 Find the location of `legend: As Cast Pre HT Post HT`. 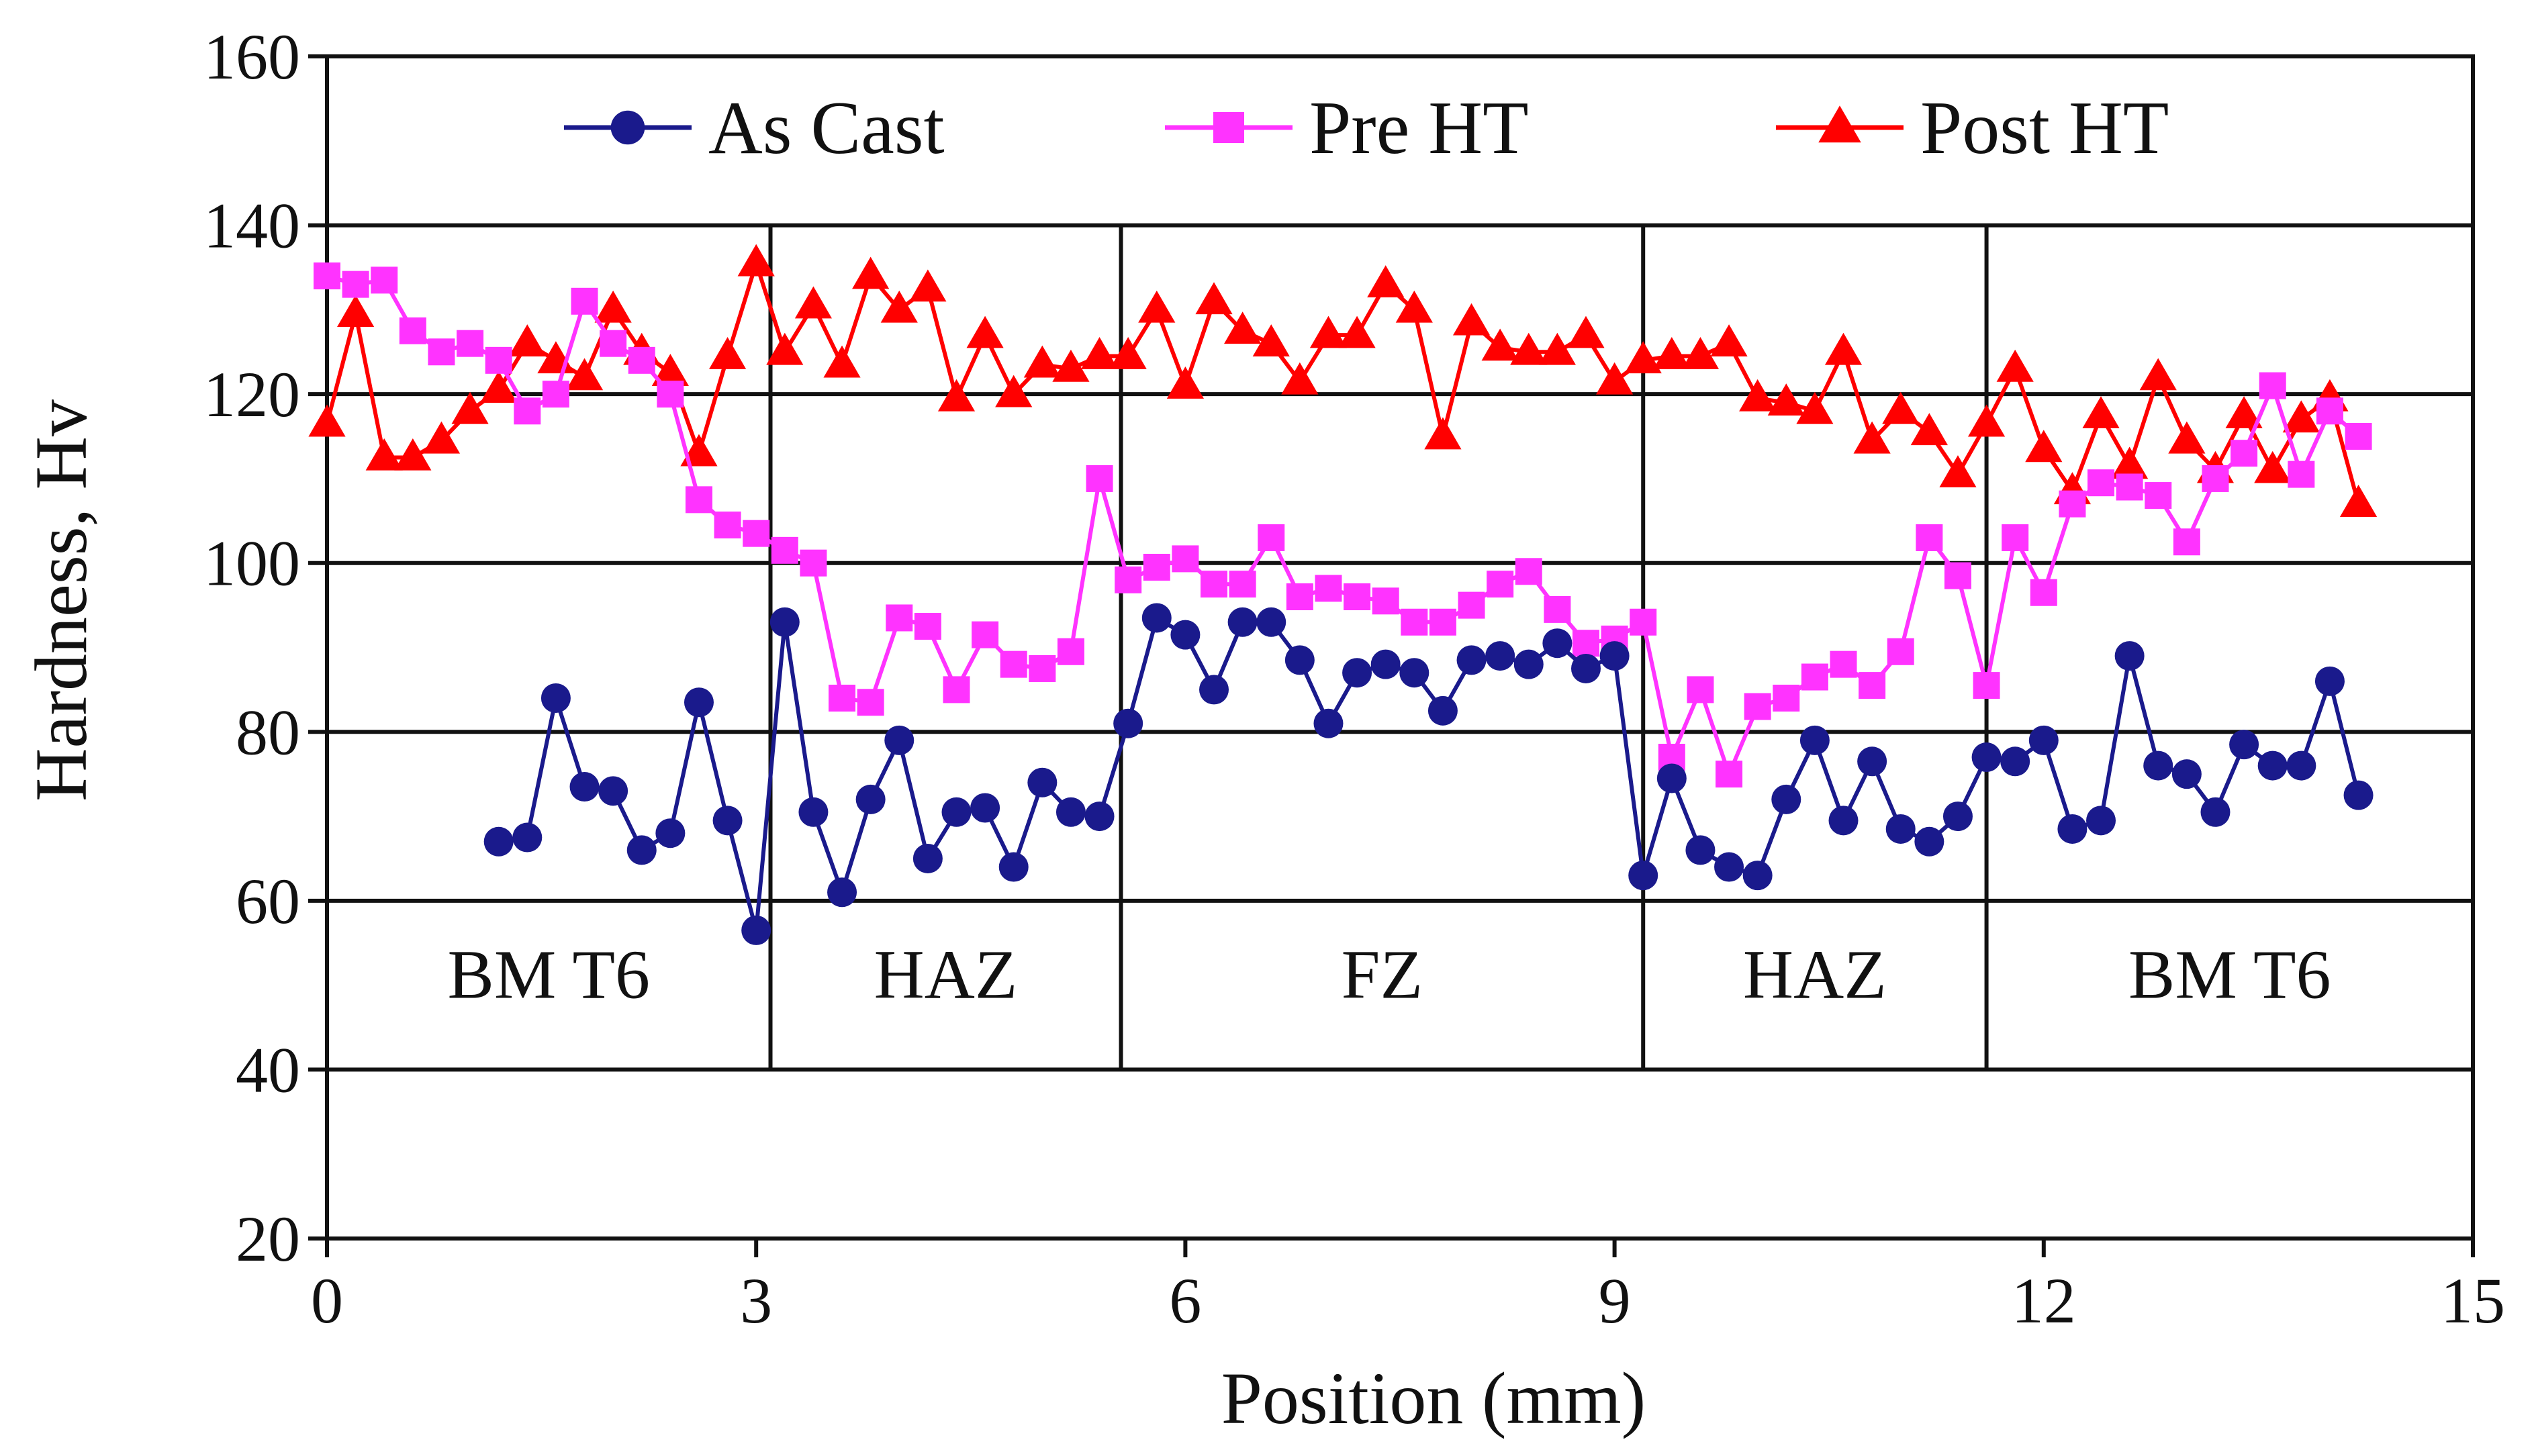

legend: As Cast Pre HT Post HT is located at coordinates (1366, 128).